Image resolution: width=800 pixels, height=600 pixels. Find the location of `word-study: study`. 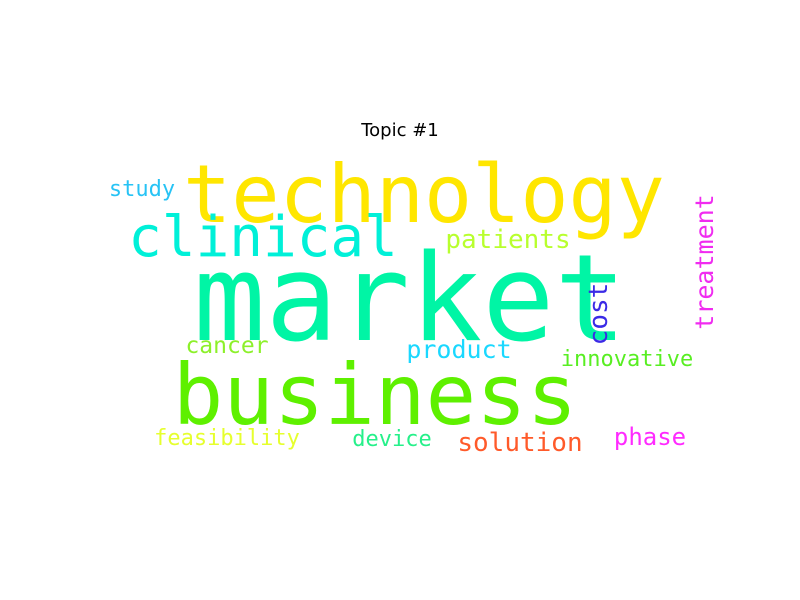

word-study: study is located at coordinates (142, 189).